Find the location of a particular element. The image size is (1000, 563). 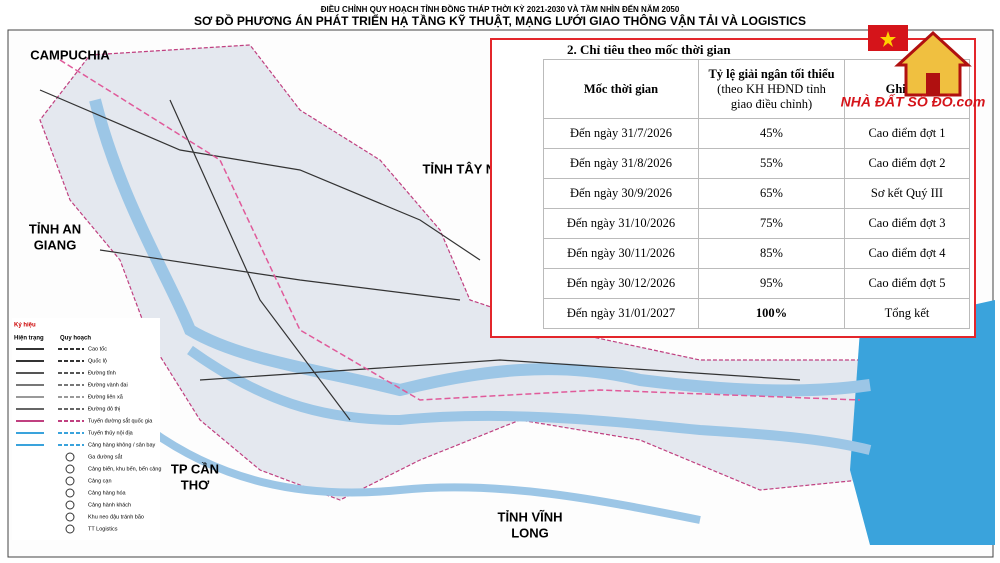

logo: NHÀ ĐẤT SỔ ĐỎ.com is located at coordinates (913, 67).